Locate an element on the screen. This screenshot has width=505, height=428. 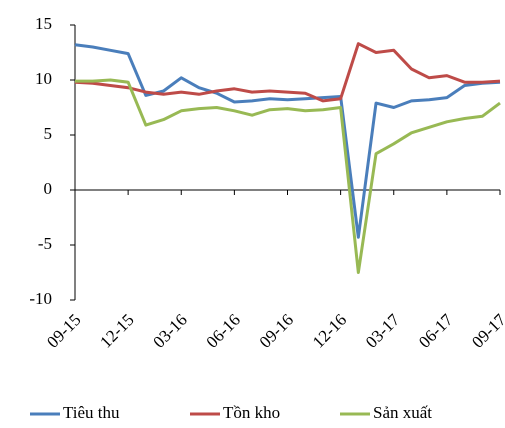
y-tick-label: 5 is located at coordinates (48, 133).